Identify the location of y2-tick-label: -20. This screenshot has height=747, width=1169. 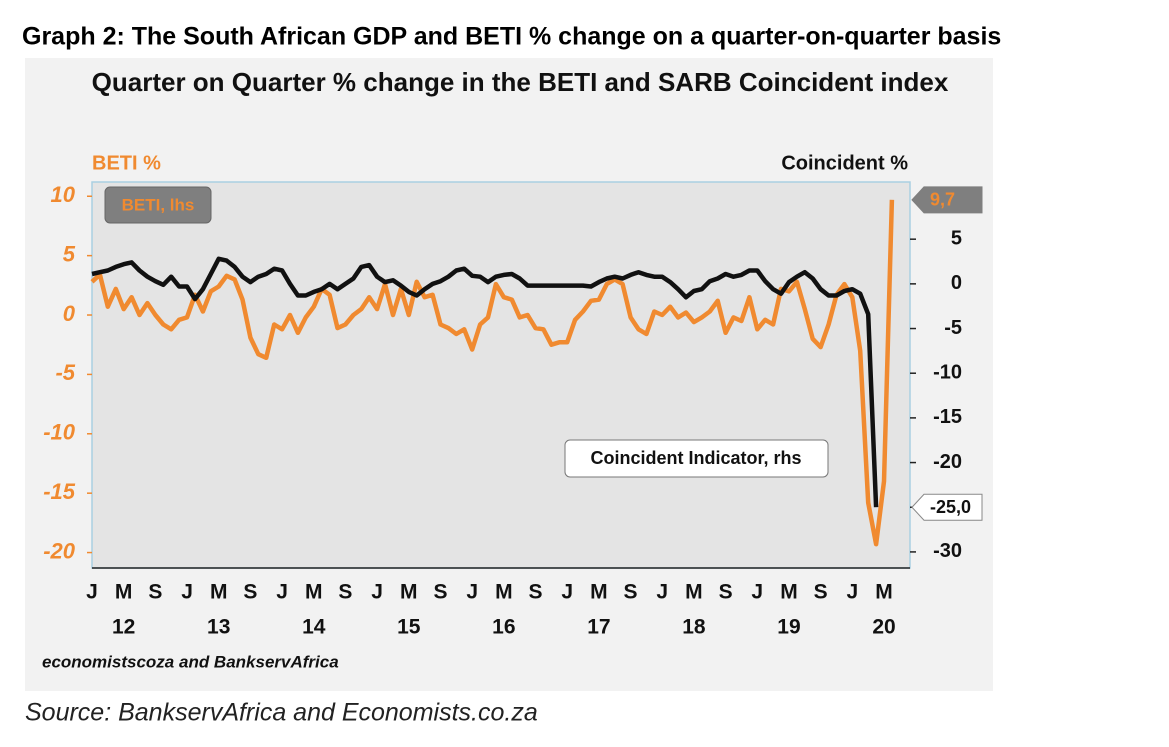
(947, 462).